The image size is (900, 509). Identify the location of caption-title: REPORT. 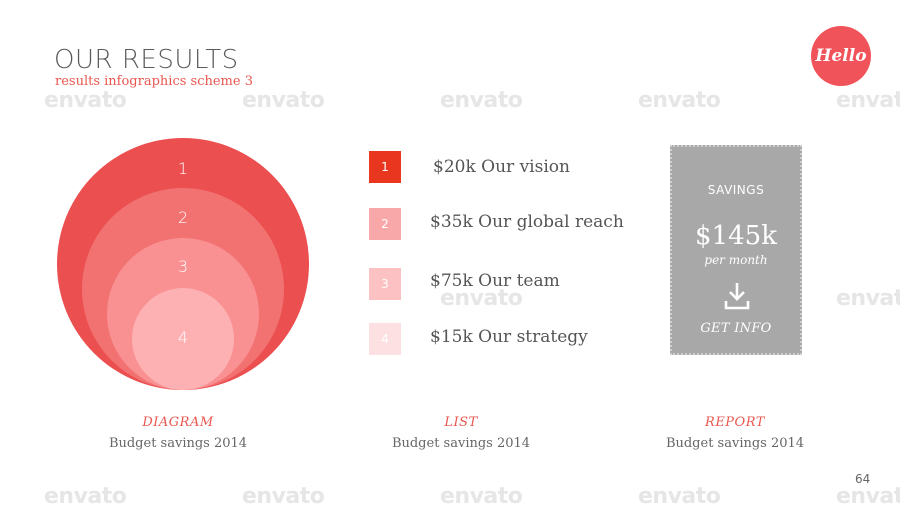
(735, 422).